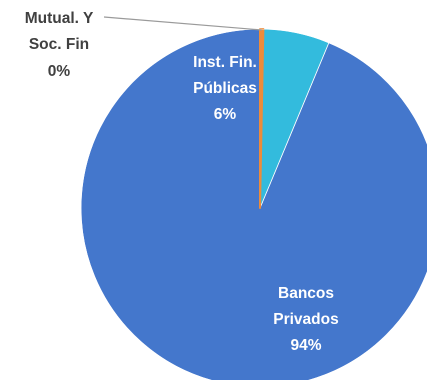 The width and height of the screenshot is (427, 380). I want to click on slice-label-inst-fin-publicas: Inst. Fin. Públicas 6%, so click(225, 88).